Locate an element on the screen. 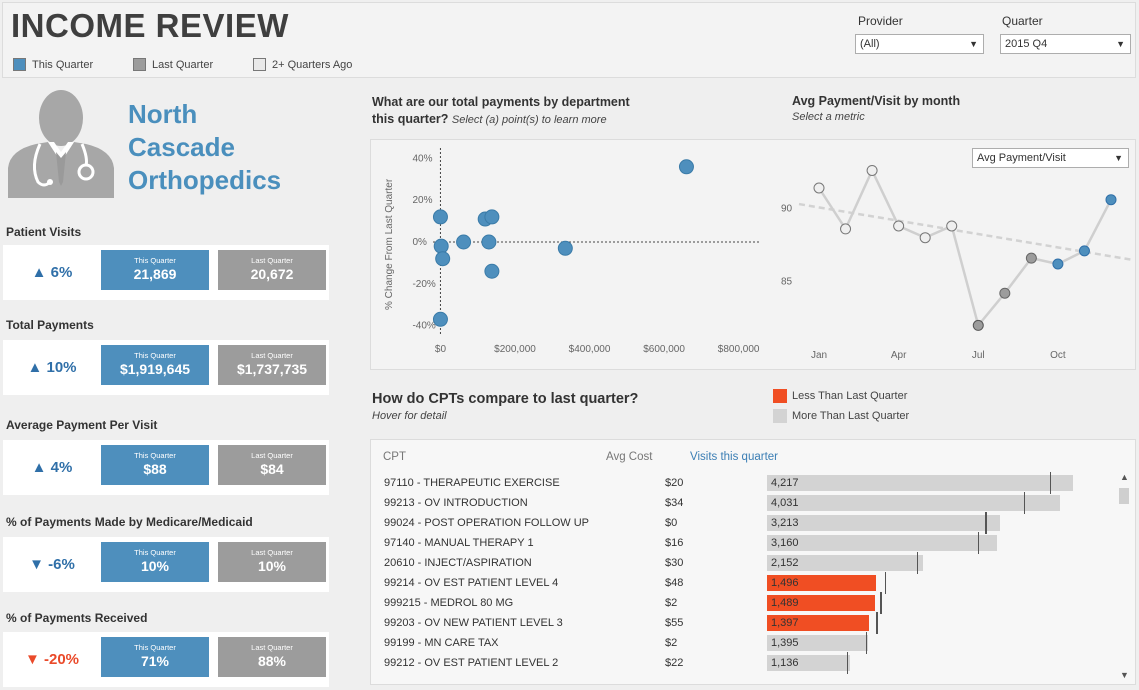 This screenshot has width=1139, height=690. cpt-table-row: 99199 - MN CARE TAX $2 1,395 is located at coordinates (731, 643).